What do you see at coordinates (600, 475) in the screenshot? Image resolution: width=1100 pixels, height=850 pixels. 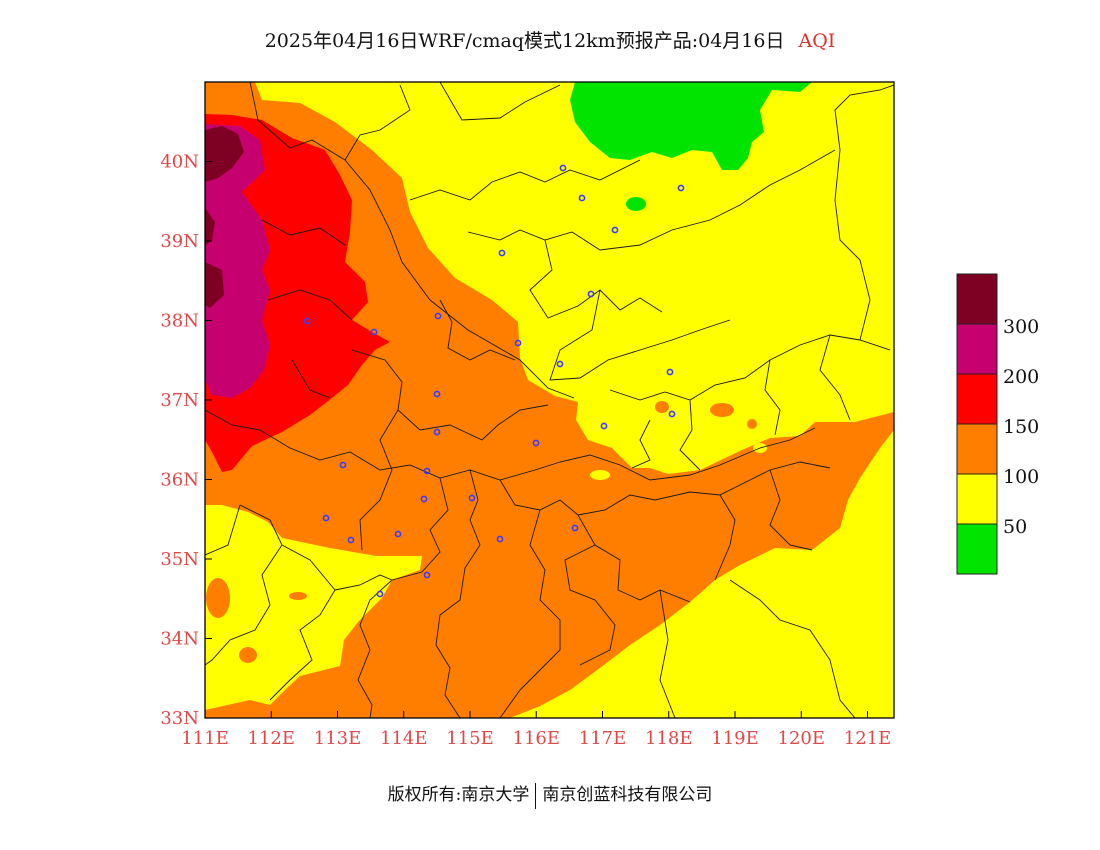 I see `aqi-zone-moderate-spot` at bounding box center [600, 475].